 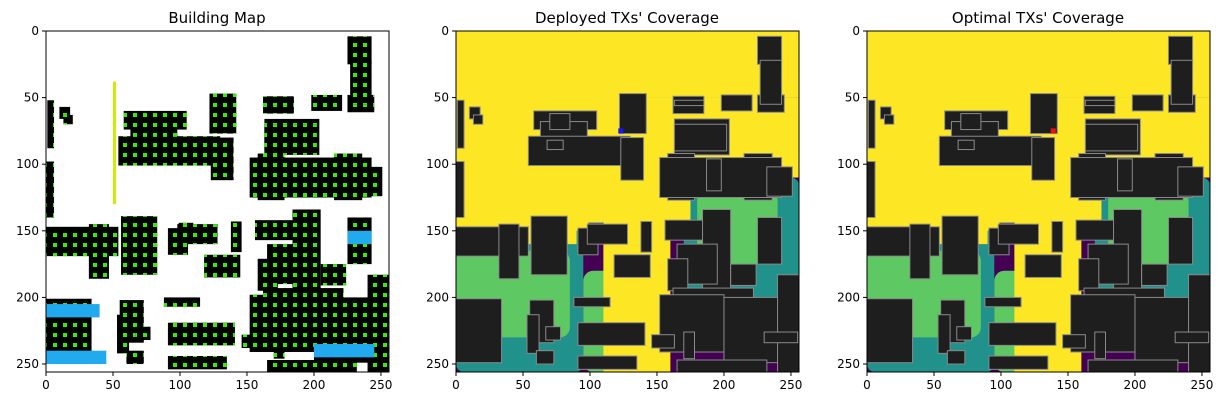 What do you see at coordinates (1202, 385) in the screenshot?
I see `x-tick-label: 250` at bounding box center [1202, 385].